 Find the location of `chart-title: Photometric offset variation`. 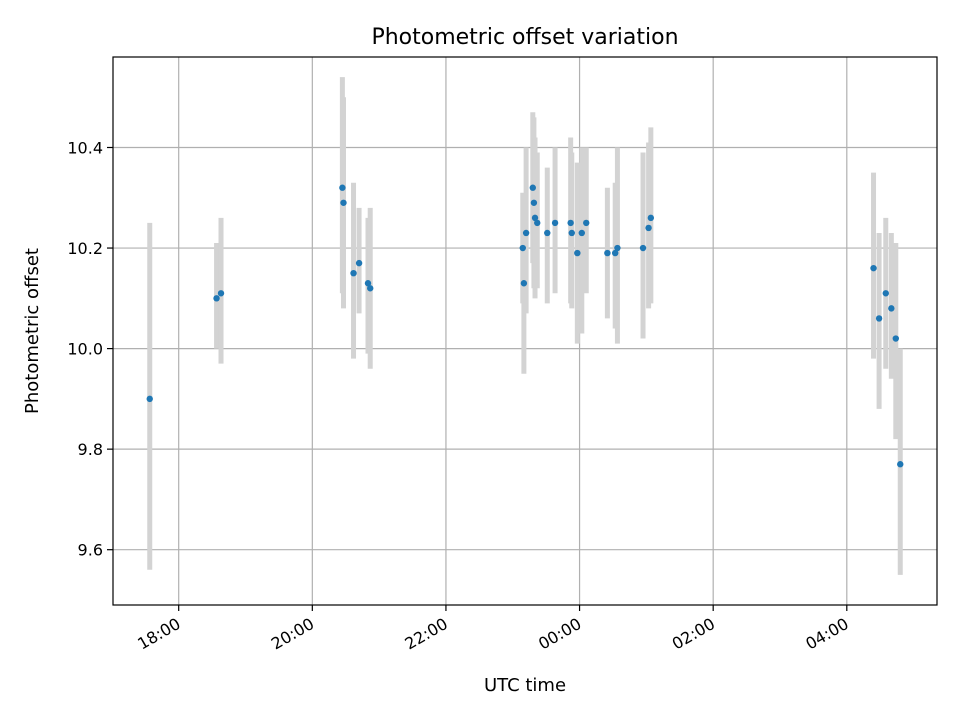

chart-title: Photometric offset variation is located at coordinates (524, 37).